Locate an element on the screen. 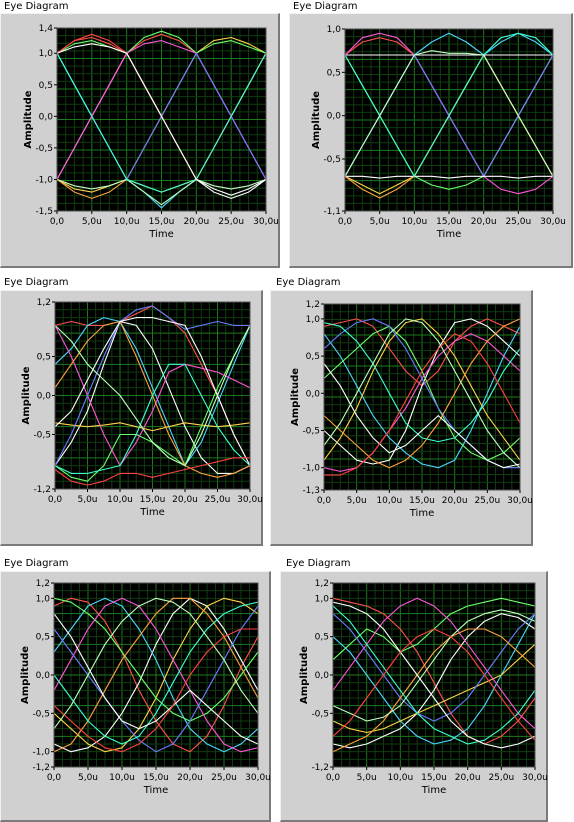 This screenshot has height=822, width=574. y-tick-label: 1,0 is located at coordinates (43, 599).